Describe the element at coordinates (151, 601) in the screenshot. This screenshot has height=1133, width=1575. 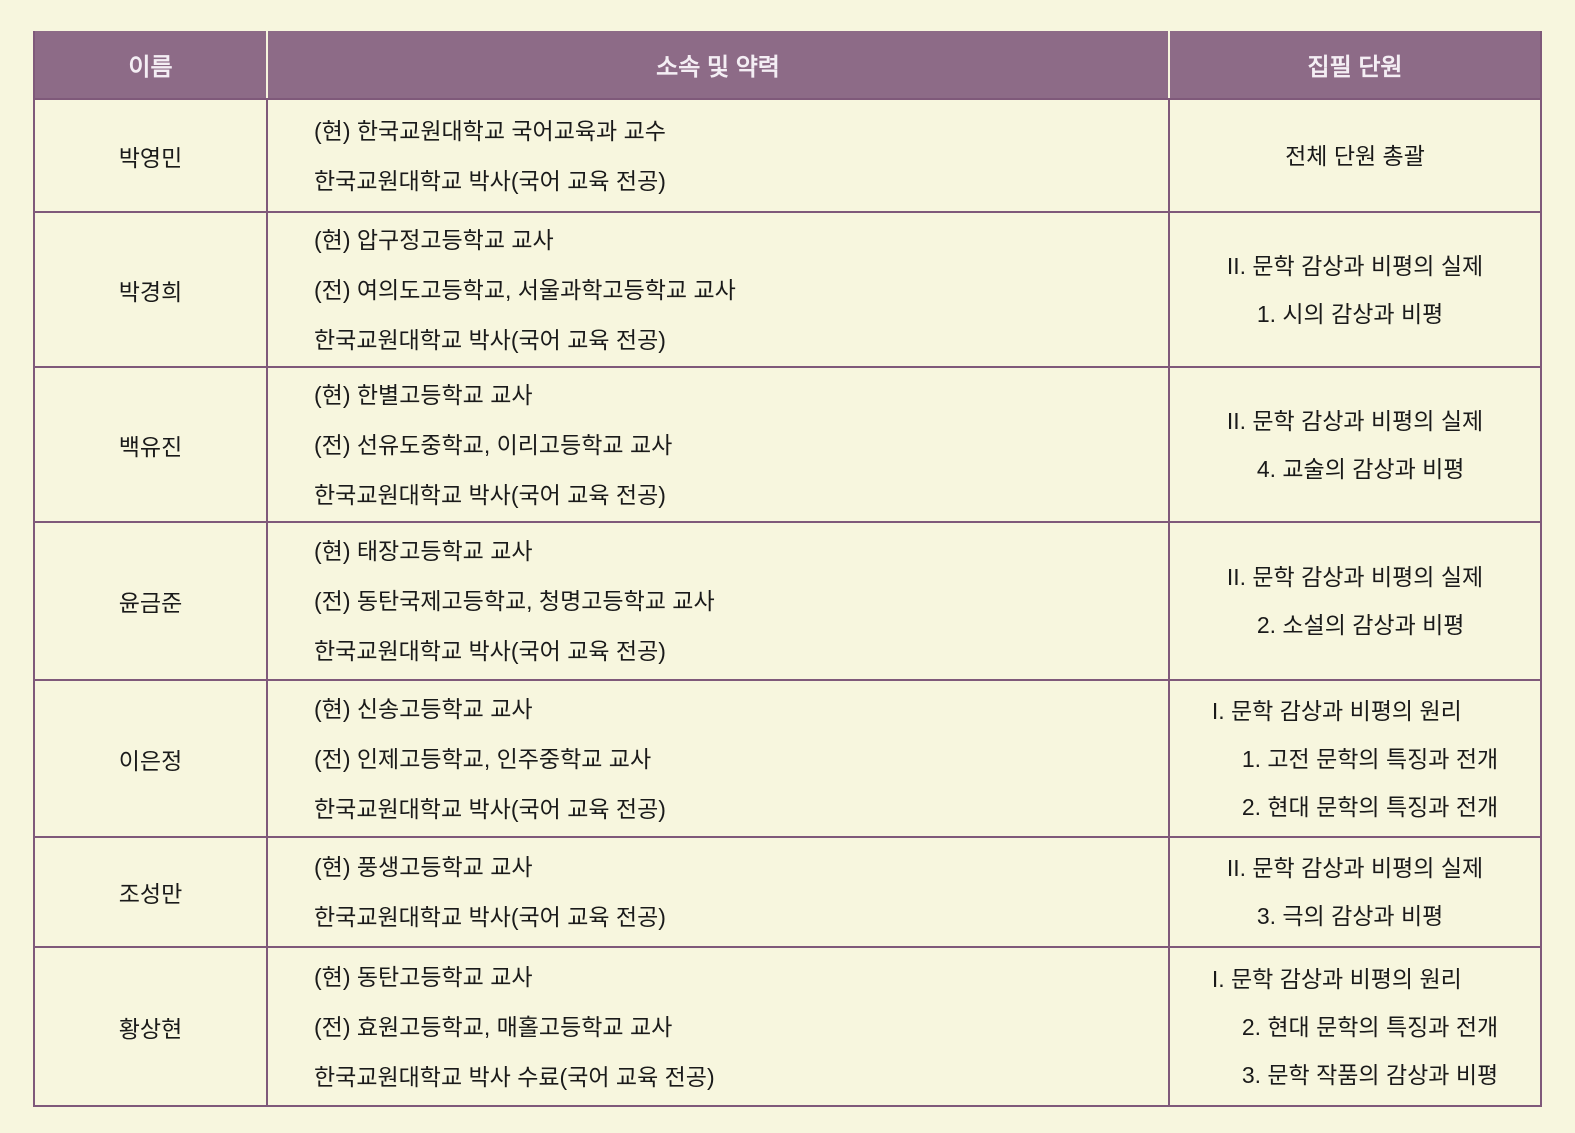
I see `author-name: 윤금준` at that location.